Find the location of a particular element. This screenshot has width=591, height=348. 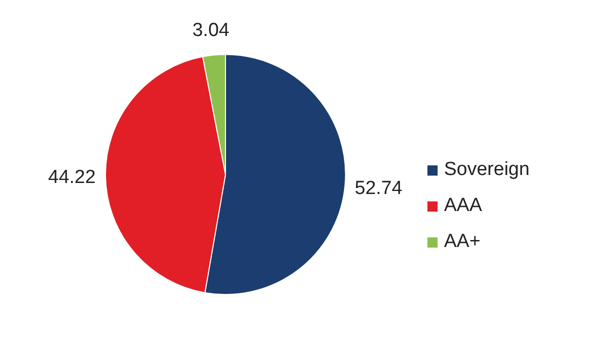

data-label: 52.74 is located at coordinates (378, 189).